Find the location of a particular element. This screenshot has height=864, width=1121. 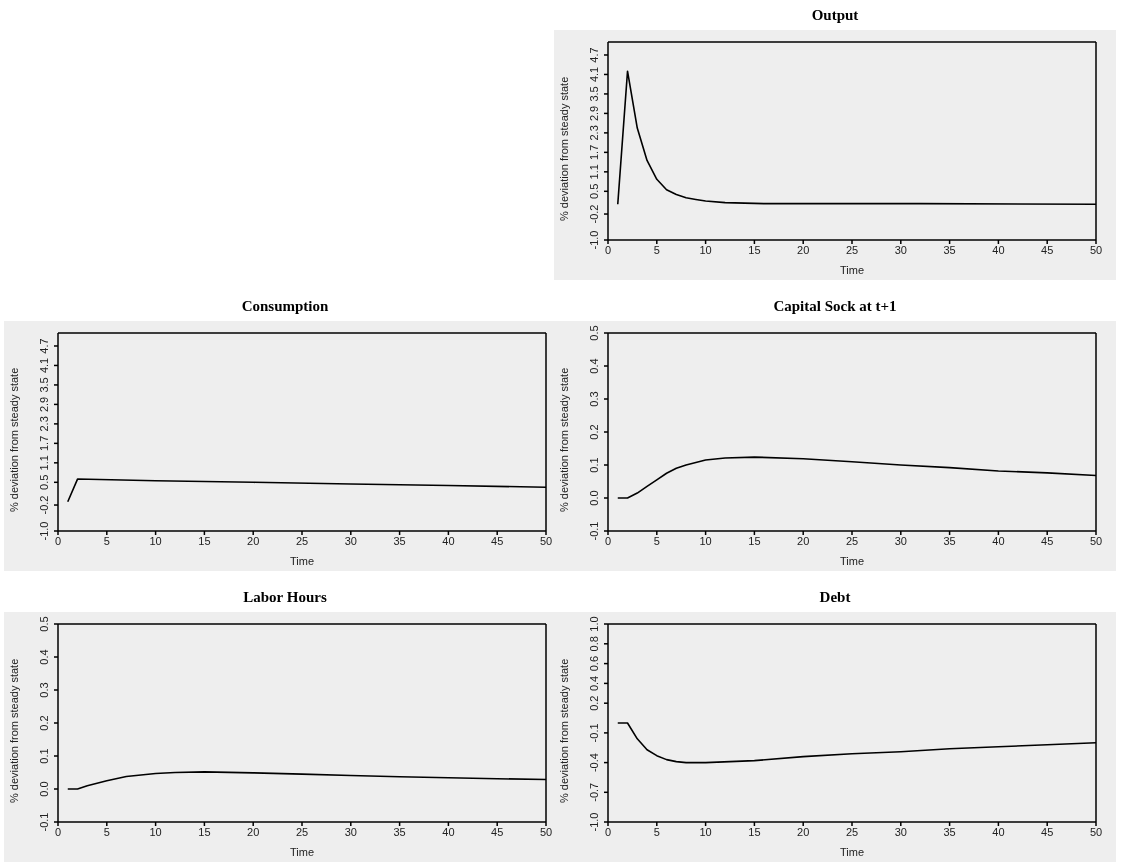

chart-title: Capital Sock at t+1 is located at coordinates (835, 306).